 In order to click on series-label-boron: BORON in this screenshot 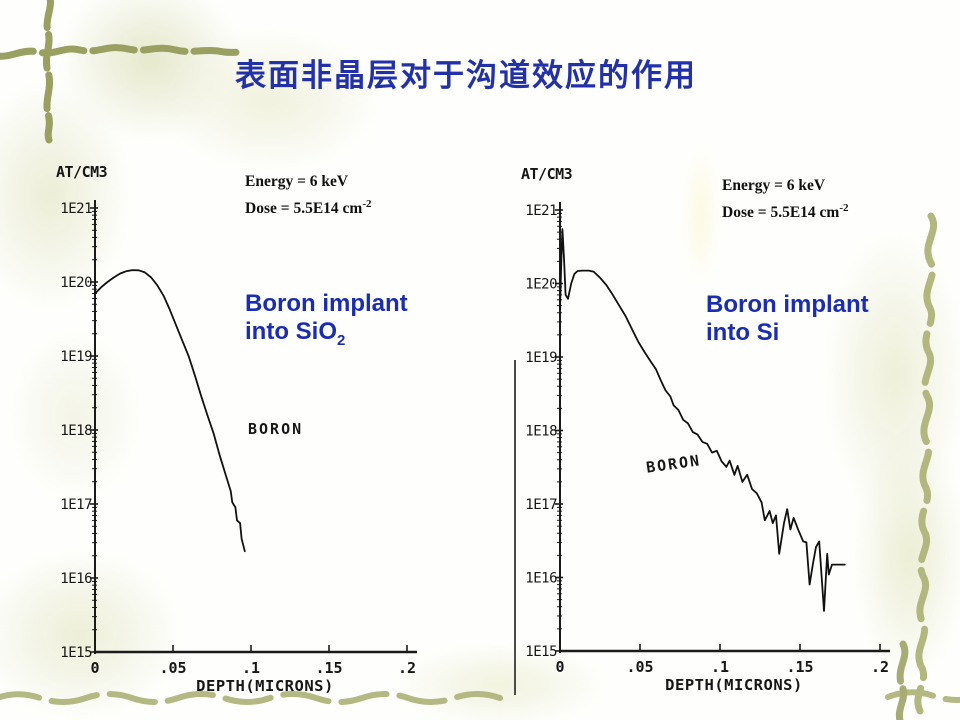, I will do `click(276, 429)`.